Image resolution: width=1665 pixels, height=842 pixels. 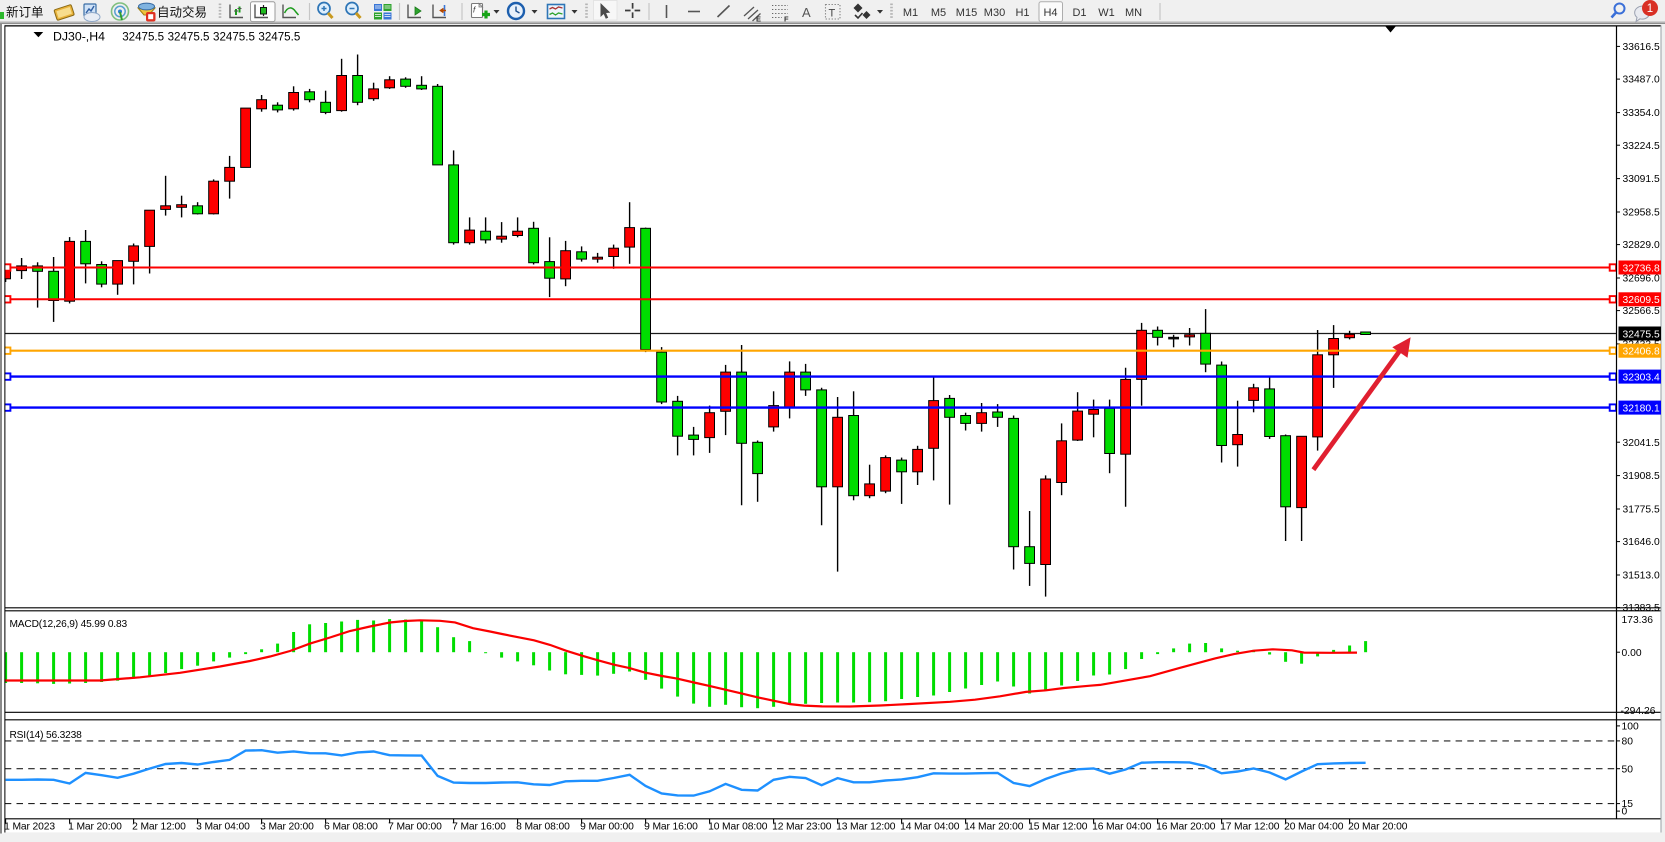 What do you see at coordinates (607, 827) in the screenshot?
I see `svg-text: 9 Mar 00:00` at bounding box center [607, 827].